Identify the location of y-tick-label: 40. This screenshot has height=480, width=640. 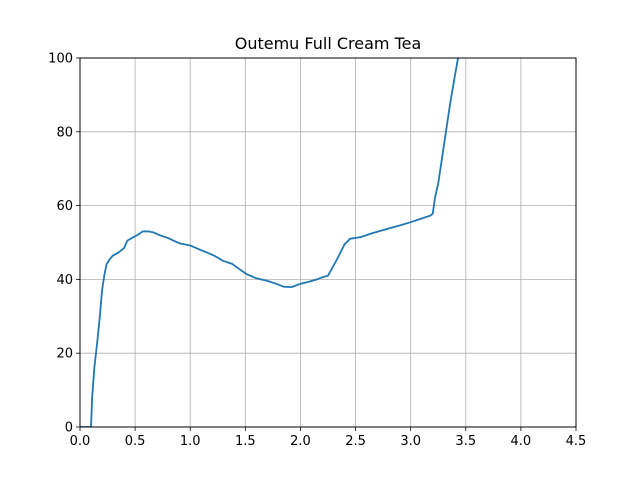
(64, 280).